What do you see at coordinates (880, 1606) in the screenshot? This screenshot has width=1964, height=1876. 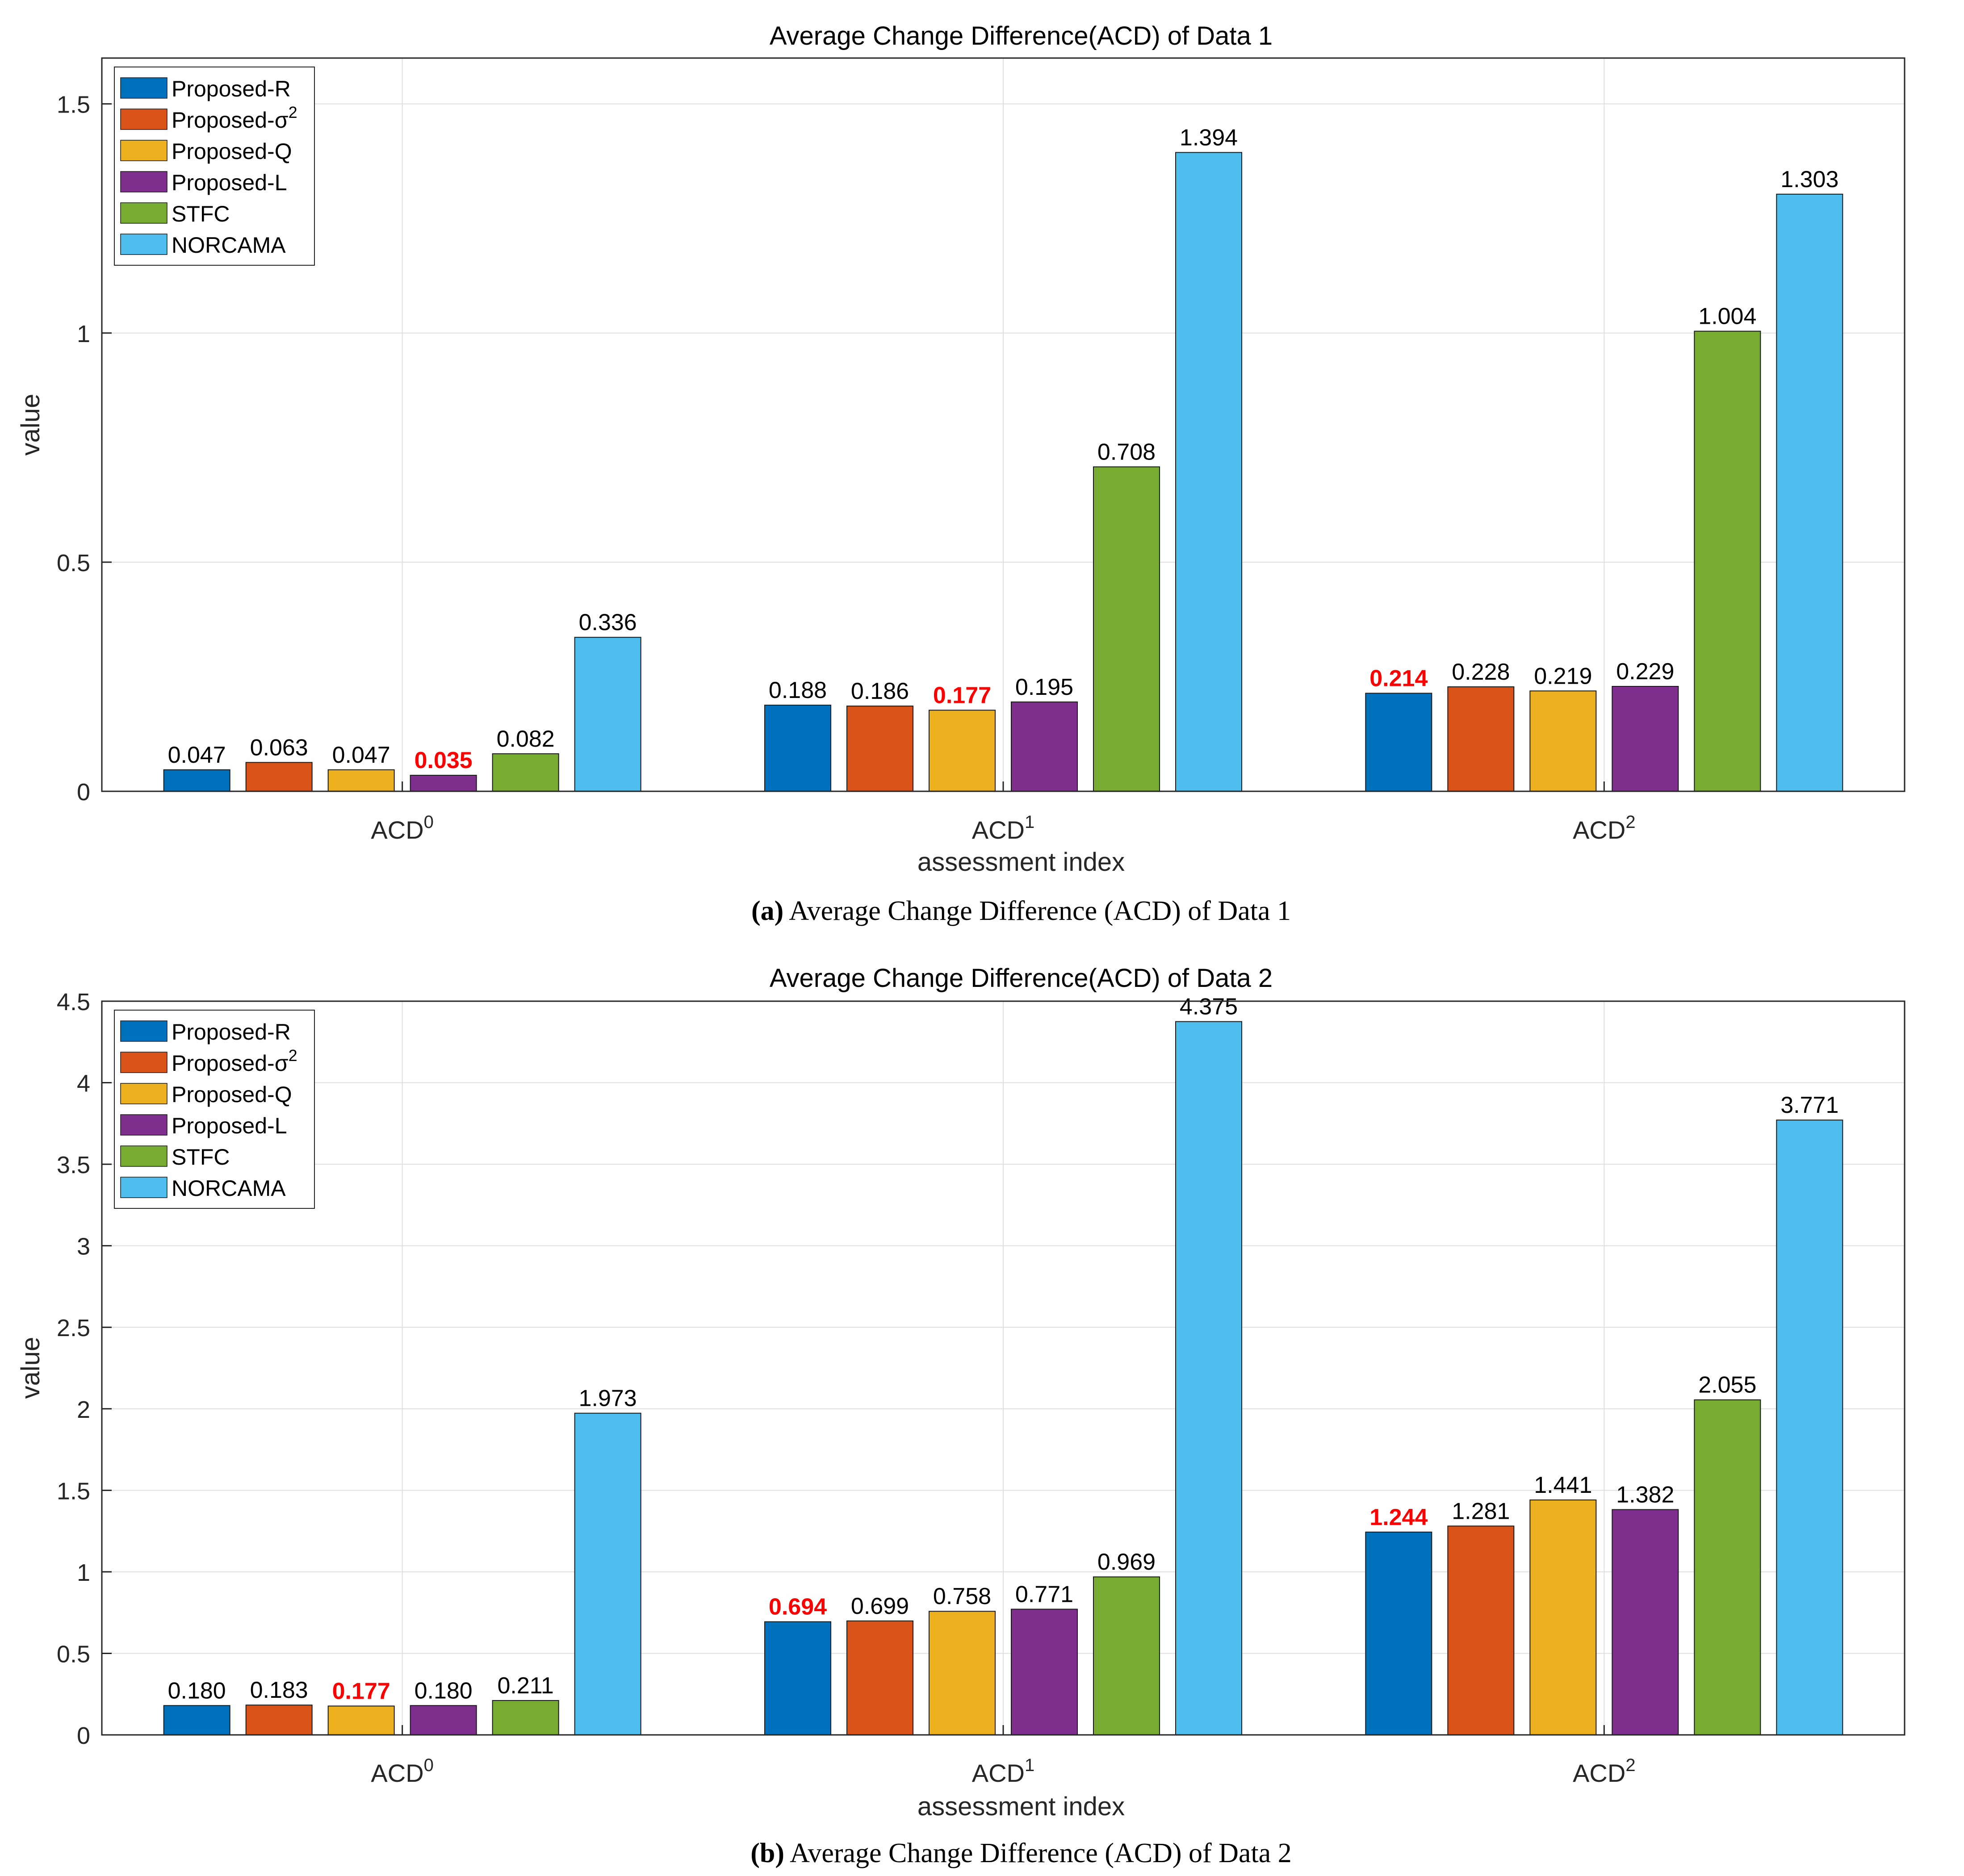 I see `bar-value-label: 0.699` at bounding box center [880, 1606].